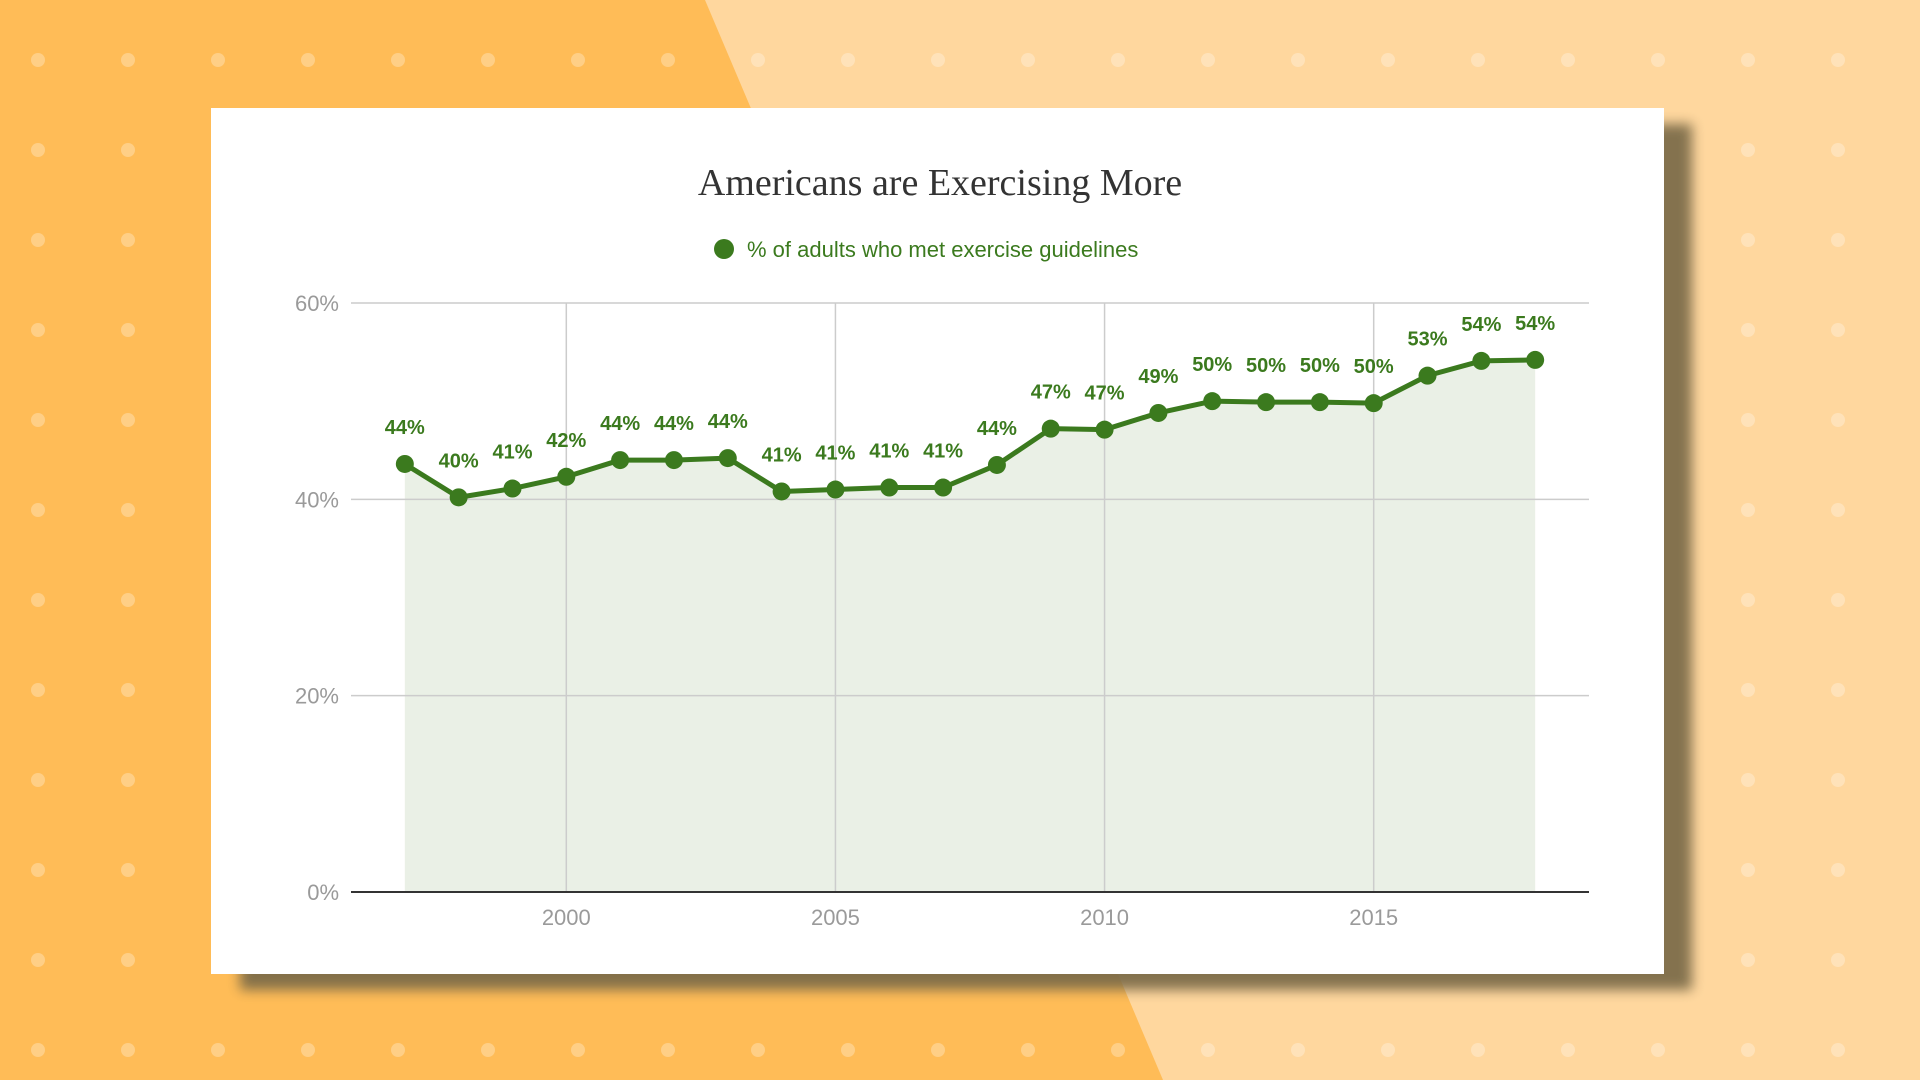 Image resolution: width=1920 pixels, height=1080 pixels. I want to click on legend: % of adults who met exercise guidelines, so click(926, 249).